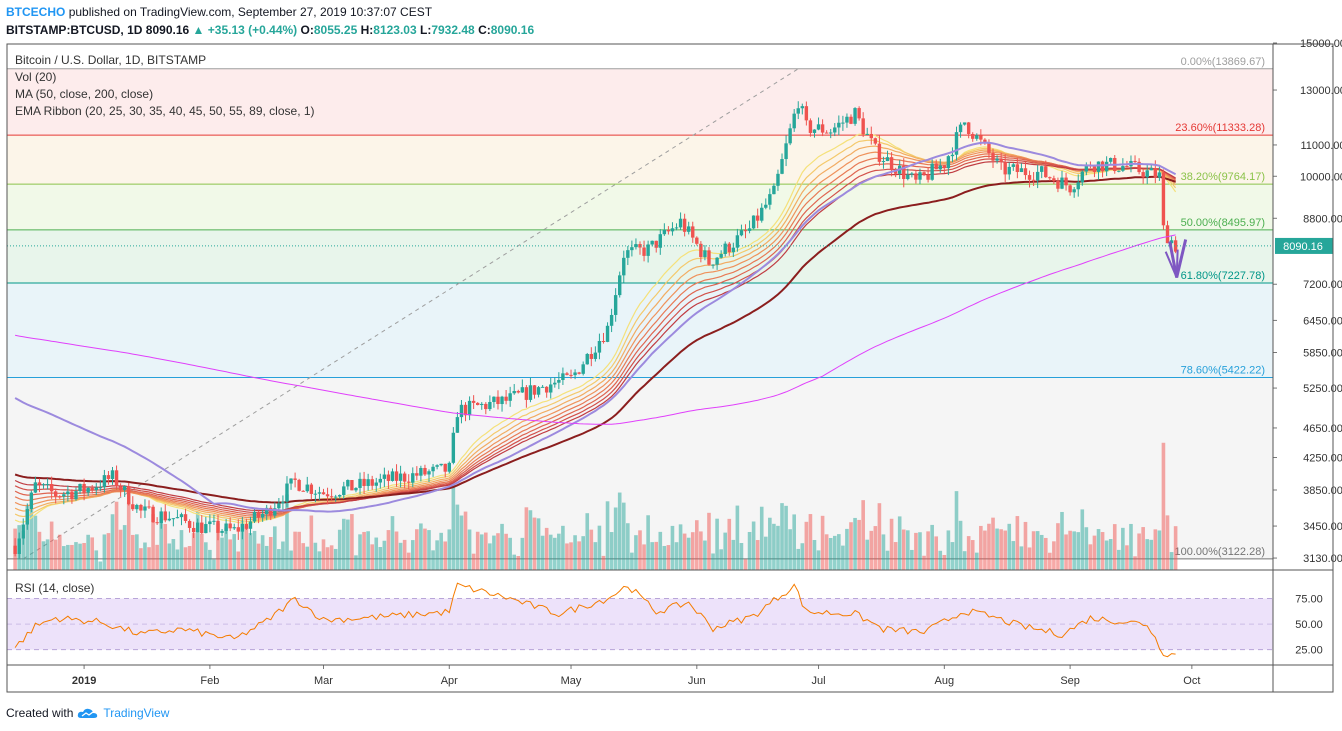  What do you see at coordinates (252, 30) in the screenshot?
I see `price-change: +35.13 (+0.44%)` at bounding box center [252, 30].